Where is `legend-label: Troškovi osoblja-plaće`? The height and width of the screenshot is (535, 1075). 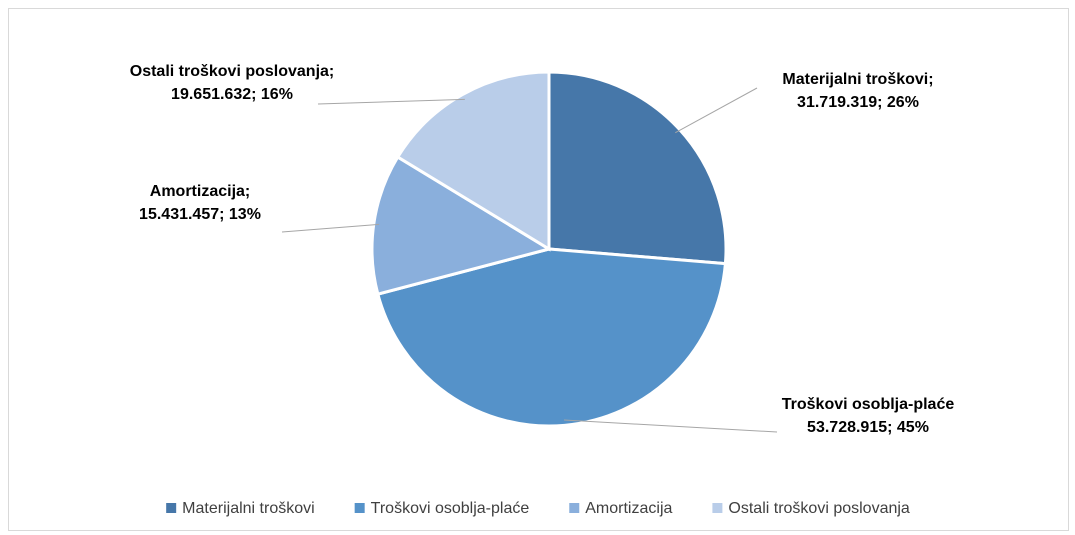 legend-label: Troškovi osoblja-plaće is located at coordinates (450, 508).